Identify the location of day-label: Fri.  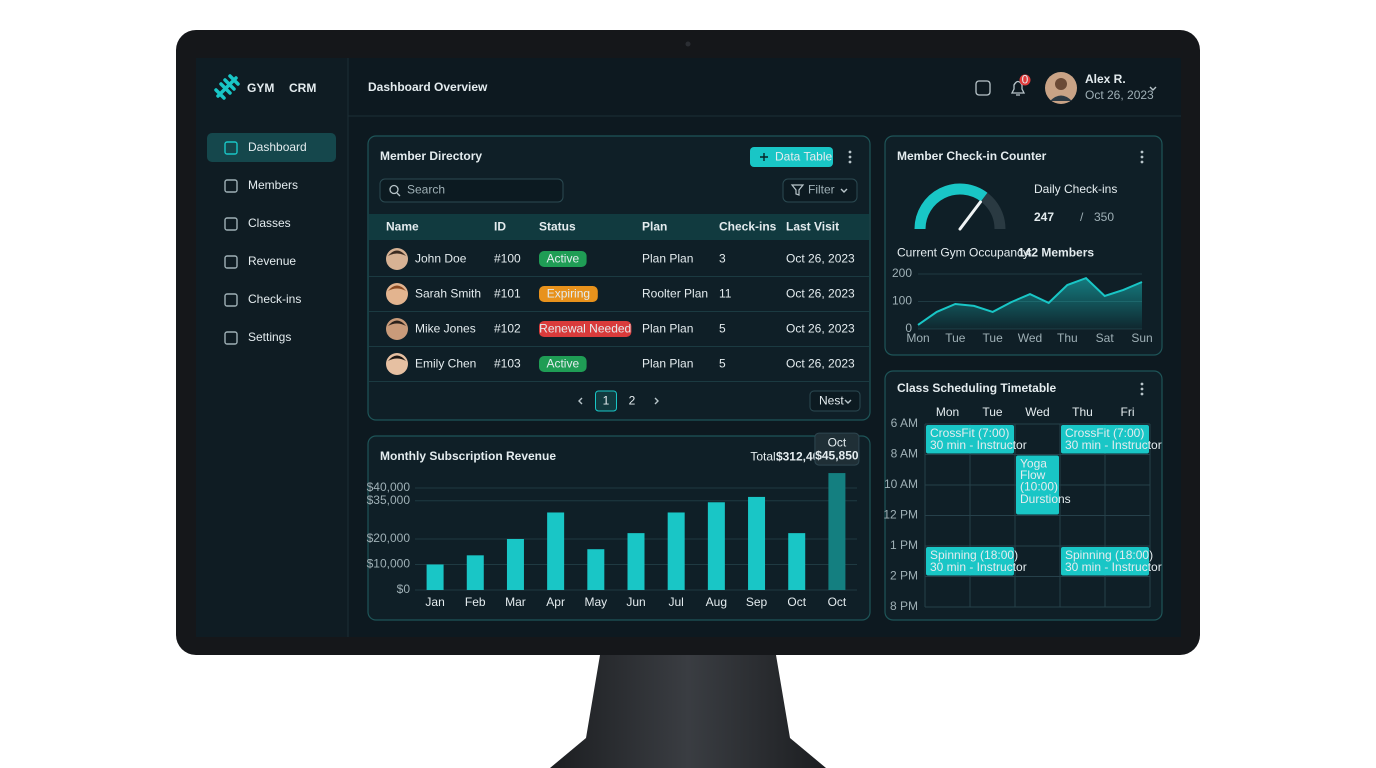
(1128, 412).